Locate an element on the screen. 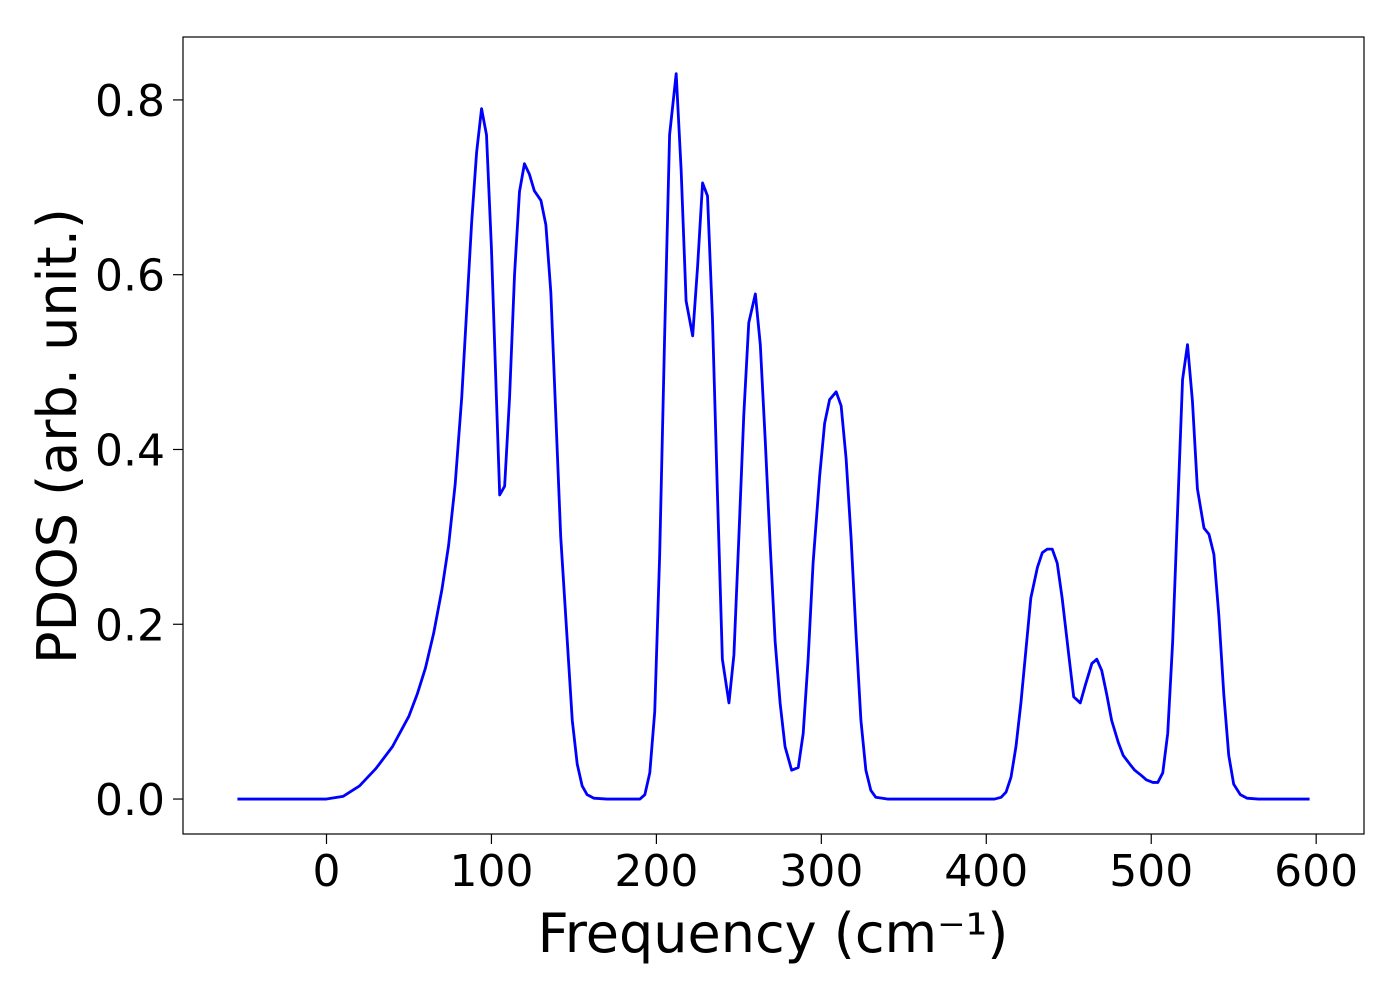  y-tick-label: 0.4 is located at coordinates (130, 450).